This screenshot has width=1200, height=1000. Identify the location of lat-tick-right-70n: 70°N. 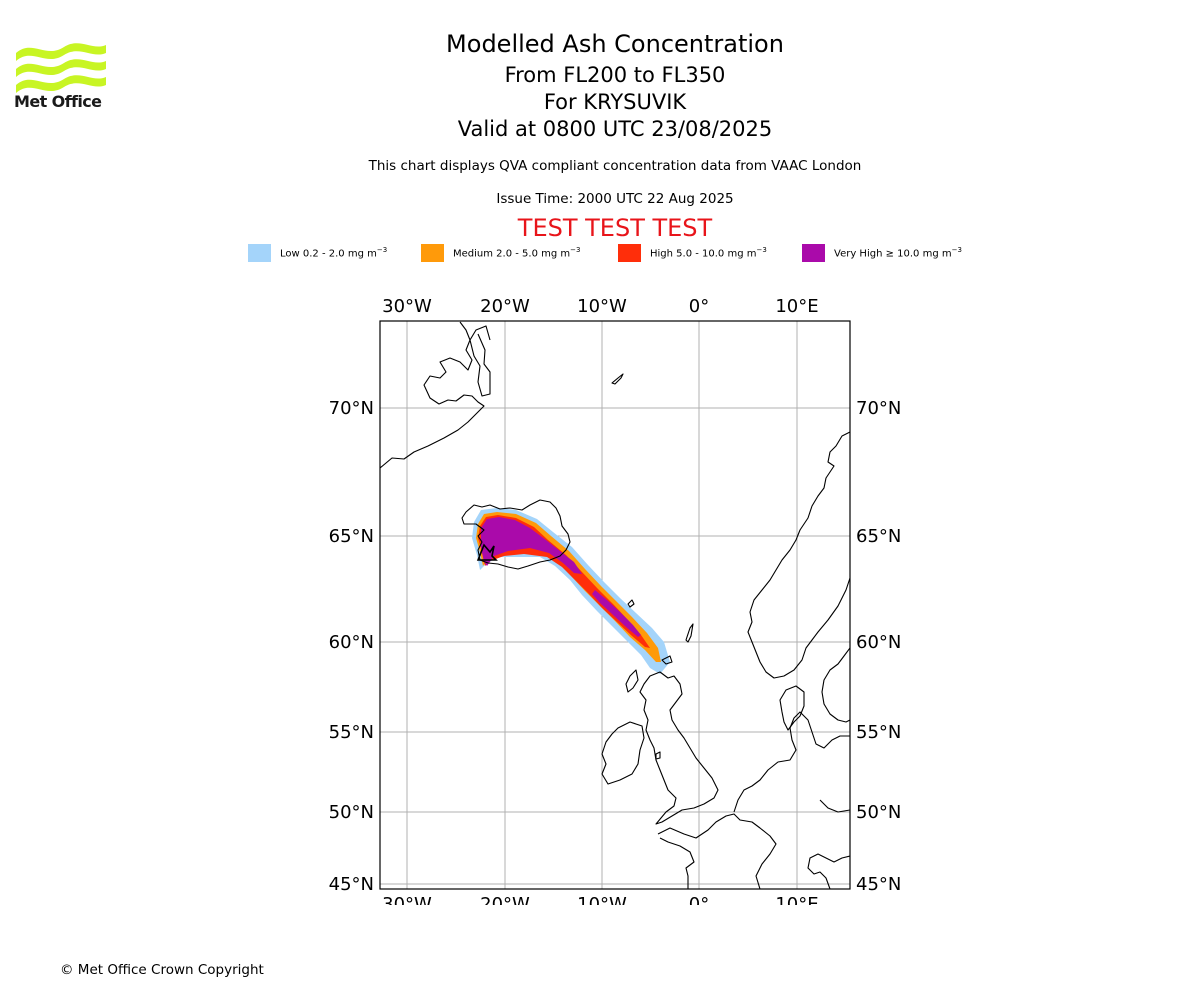
(878, 408).